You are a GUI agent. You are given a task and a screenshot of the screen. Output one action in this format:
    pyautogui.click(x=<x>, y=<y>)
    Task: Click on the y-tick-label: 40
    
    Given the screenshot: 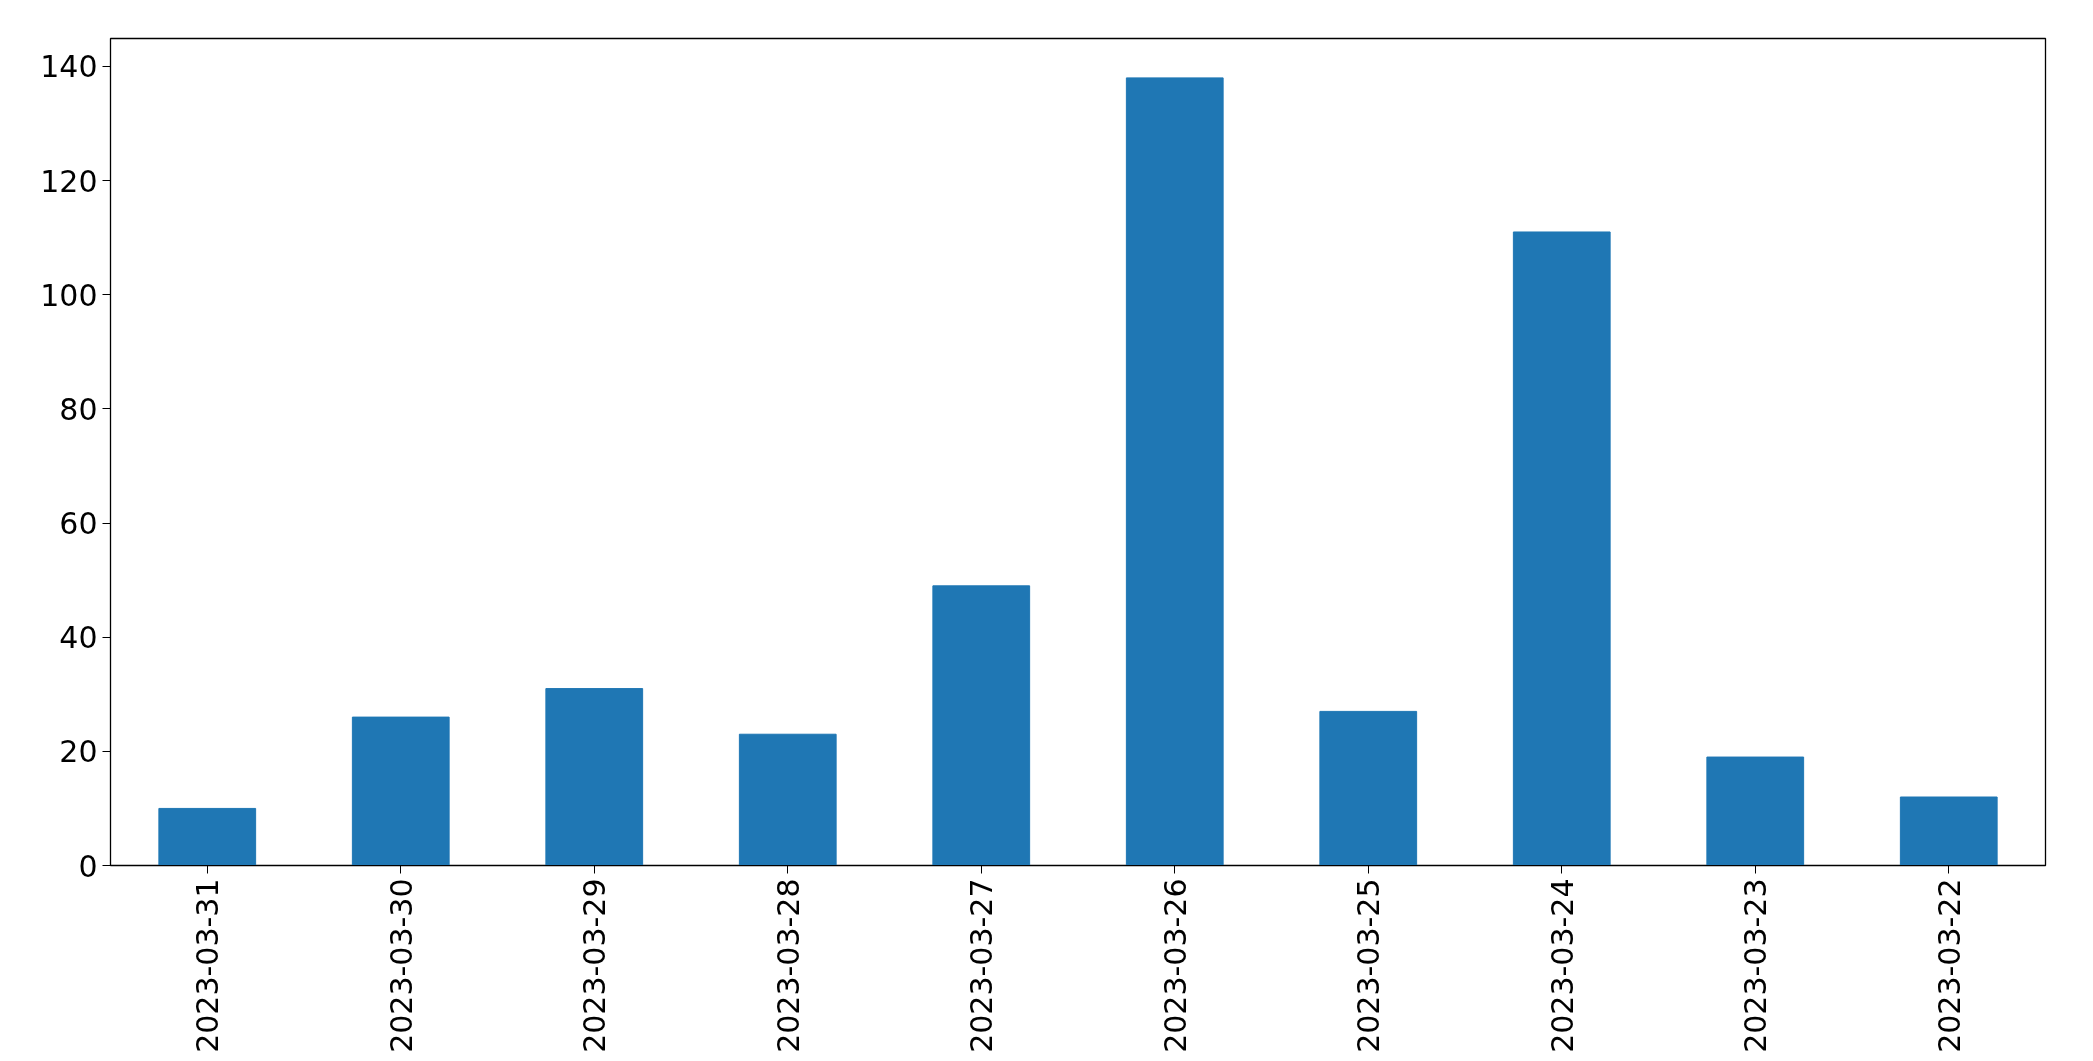 What is the action you would take?
    pyautogui.click(x=78, y=638)
    